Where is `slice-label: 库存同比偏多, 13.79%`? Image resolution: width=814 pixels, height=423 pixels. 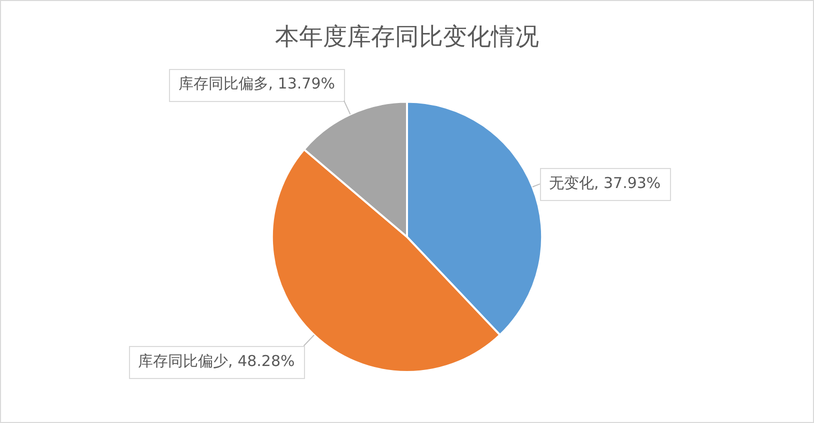
slice-label: 库存同比偏多, 13.79% is located at coordinates (256, 83).